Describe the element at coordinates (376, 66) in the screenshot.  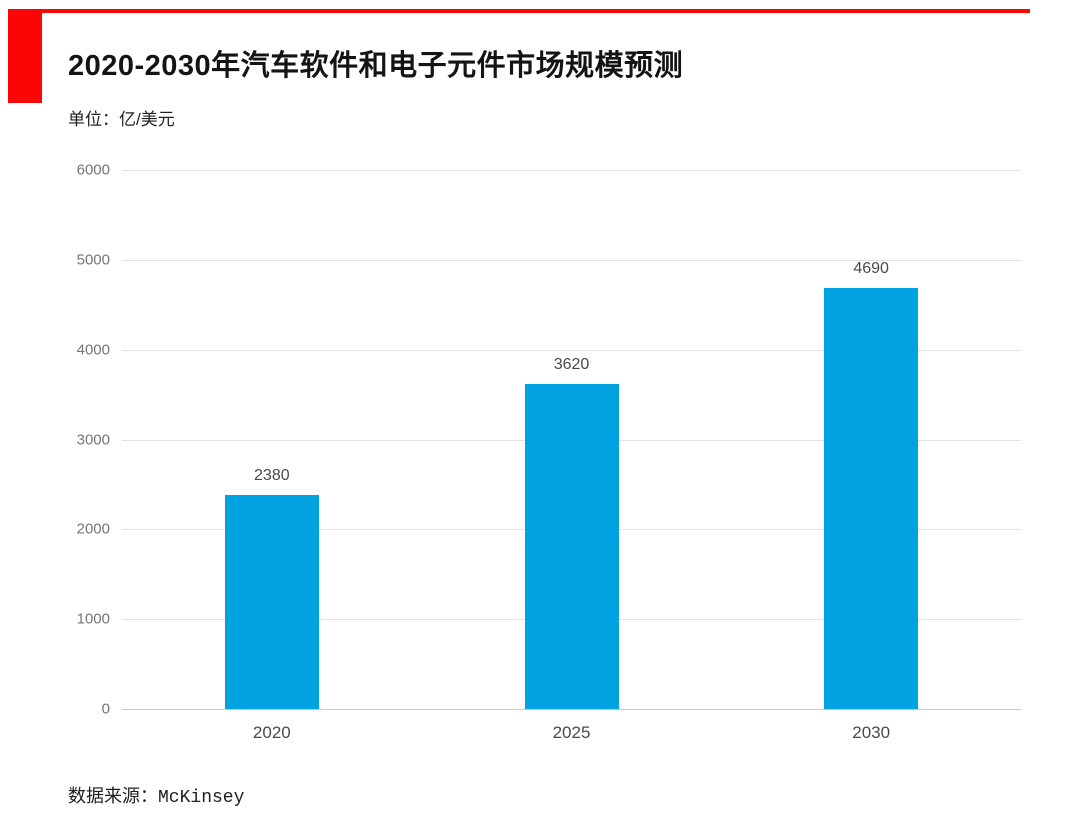
I see `page-title: 2020-2030年汽车软件和电子元件市场规模预测` at that location.